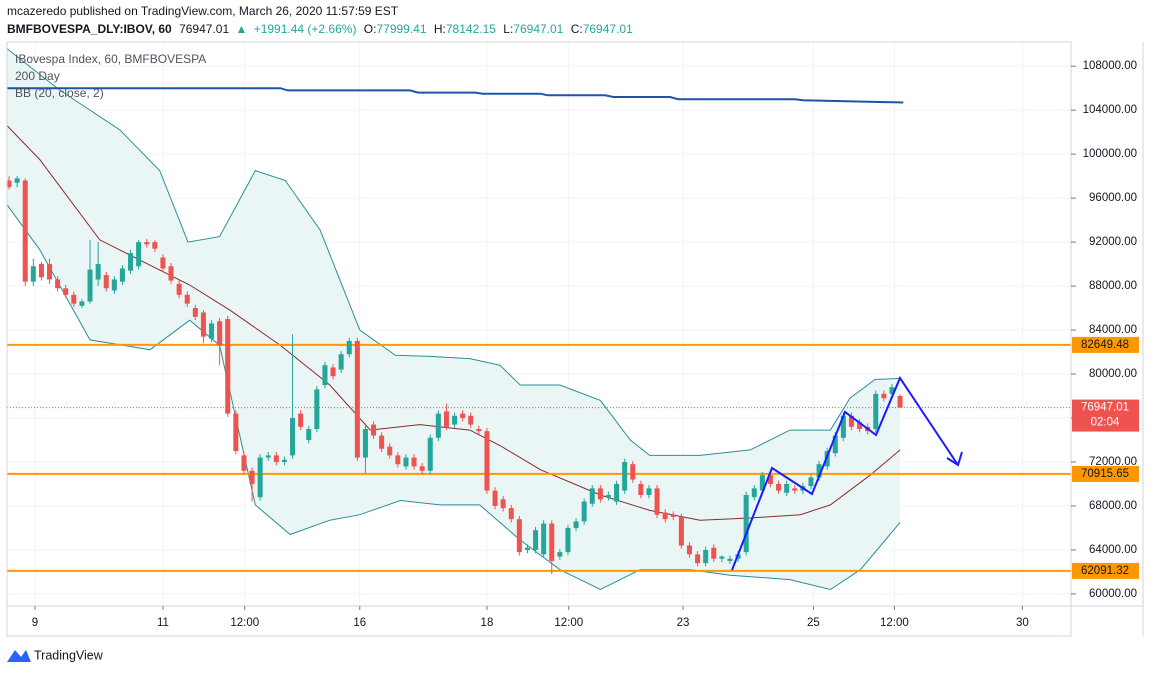 The image size is (1150, 673). Describe the element at coordinates (401, 29) in the screenshot. I see `ohlc-value: 77999.41` at that location.